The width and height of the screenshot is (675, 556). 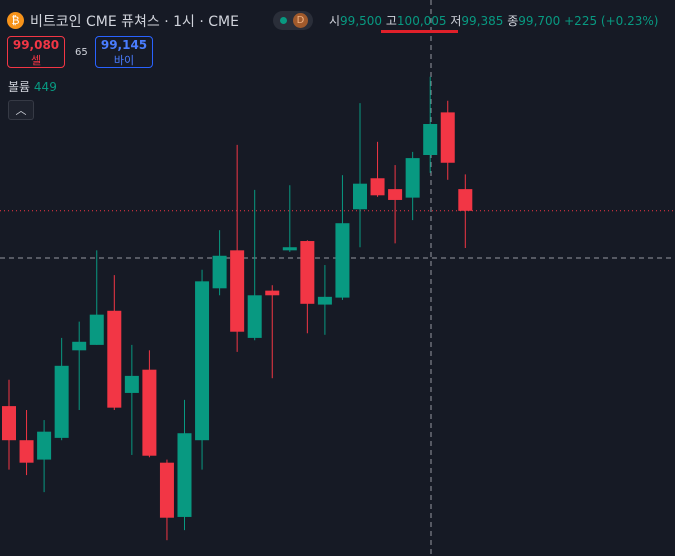 What do you see at coordinates (539, 21) in the screenshot?
I see `close-value: 99,700` at bounding box center [539, 21].